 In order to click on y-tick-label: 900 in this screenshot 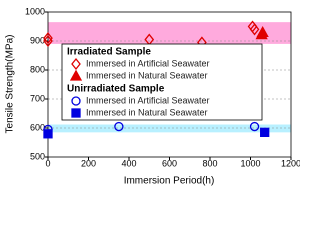, I will do `click(37, 40)`.